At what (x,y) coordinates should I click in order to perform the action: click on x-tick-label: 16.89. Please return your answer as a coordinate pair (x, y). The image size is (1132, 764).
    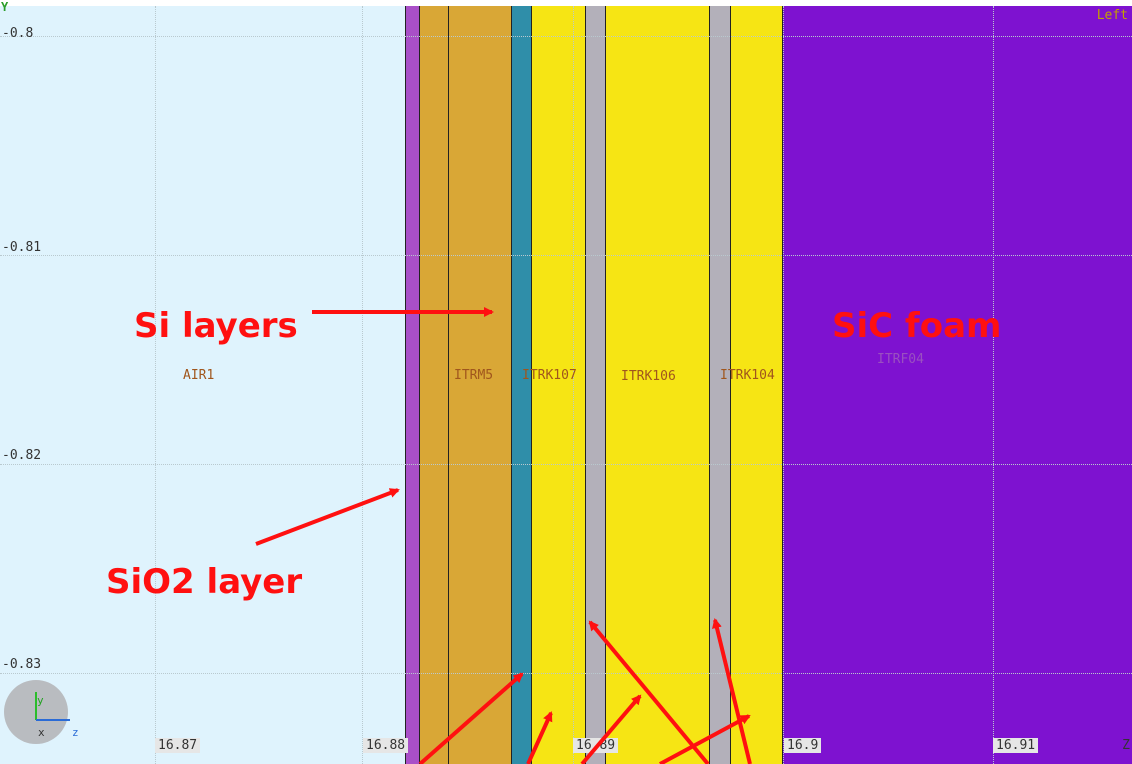
    Looking at the image, I should click on (596, 745).